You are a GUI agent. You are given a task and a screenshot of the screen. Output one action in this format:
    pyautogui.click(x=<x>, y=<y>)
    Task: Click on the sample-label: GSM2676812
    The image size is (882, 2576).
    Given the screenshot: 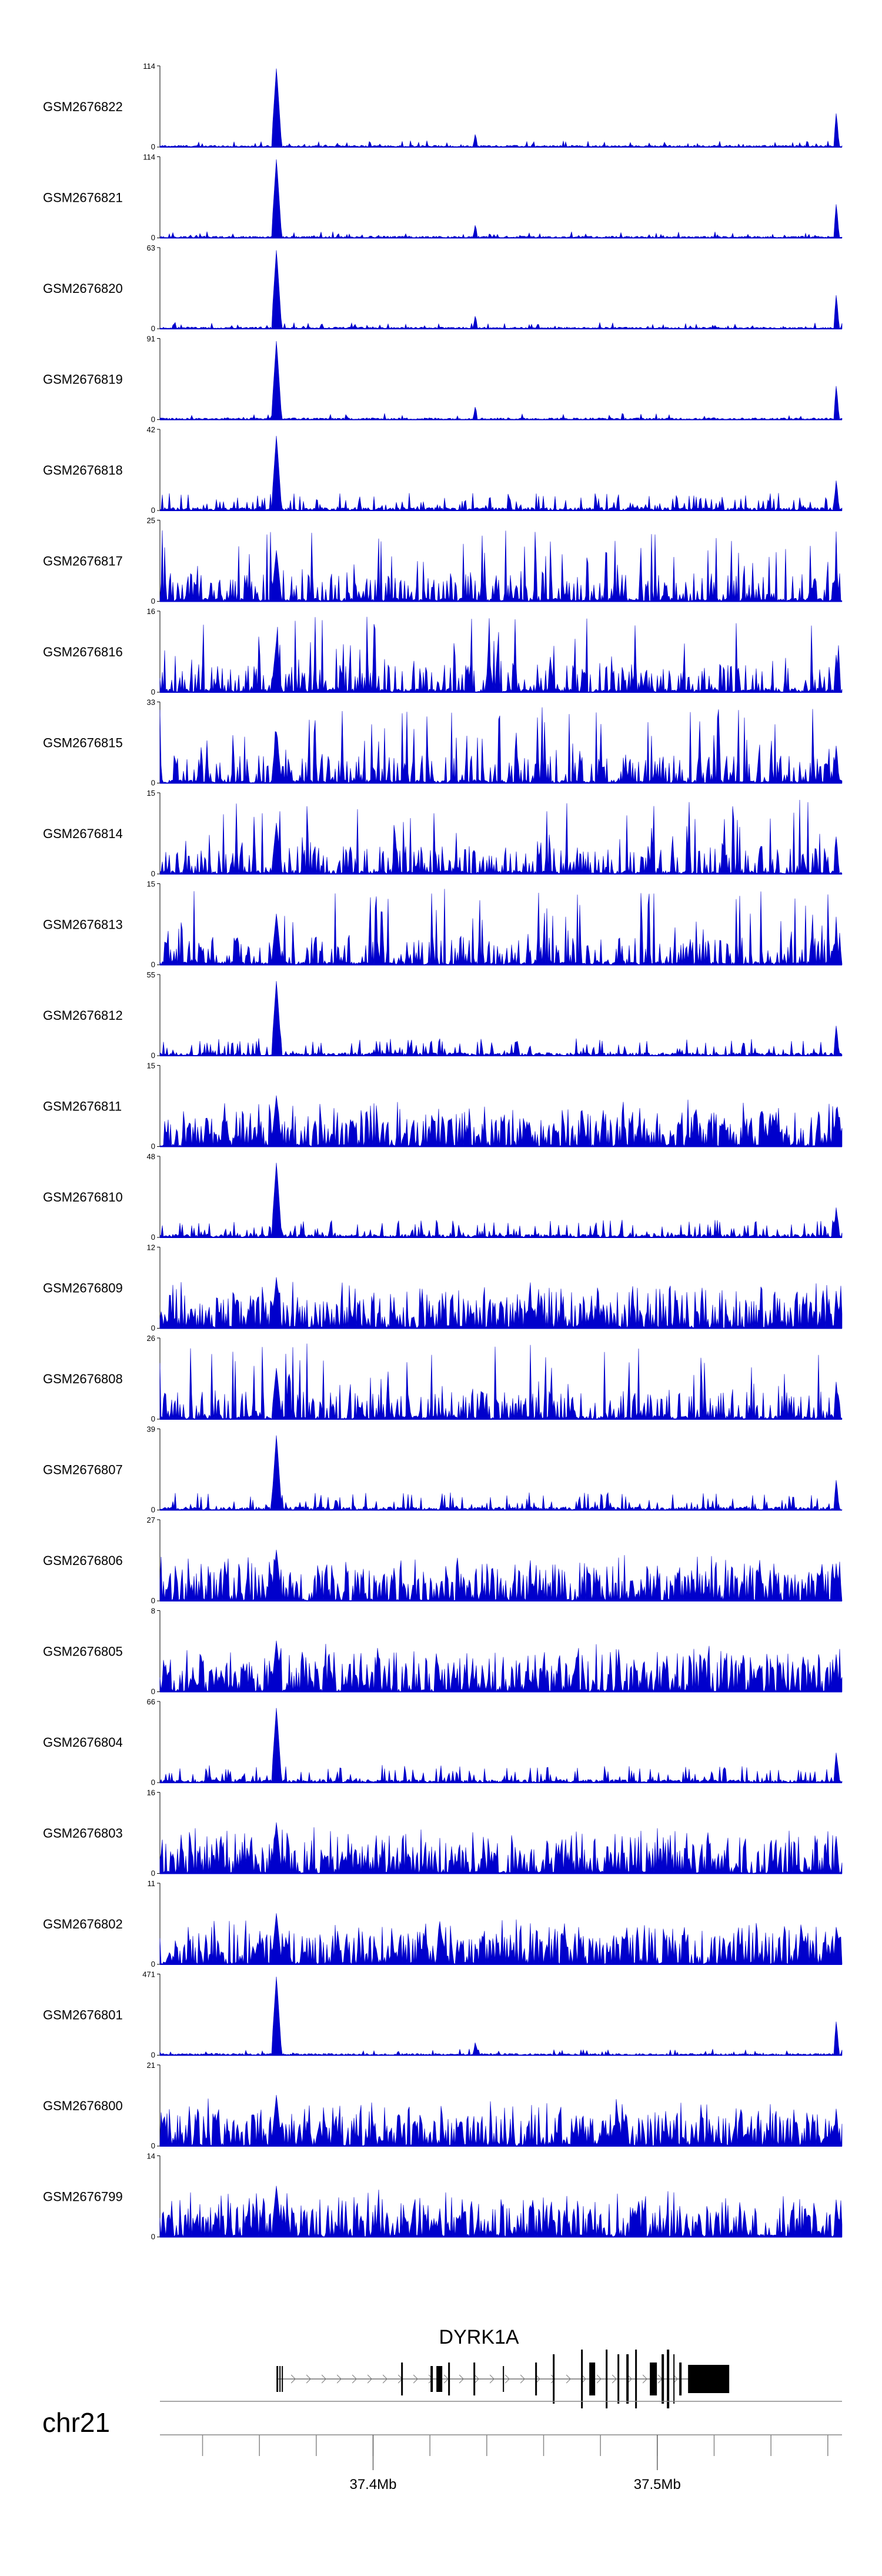 What is the action you would take?
    pyautogui.click(x=83, y=1015)
    